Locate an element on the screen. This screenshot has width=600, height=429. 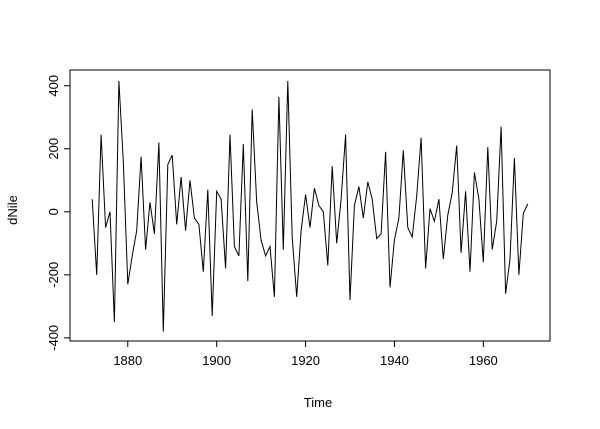
y-tick-label: 200 is located at coordinates (53, 149).